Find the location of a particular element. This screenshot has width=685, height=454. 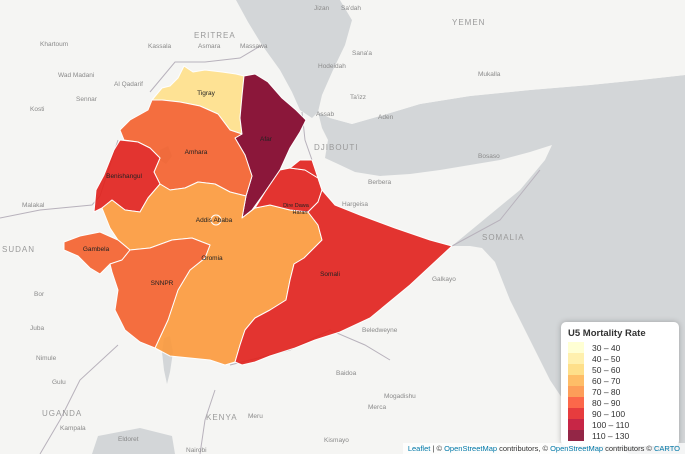

city-hargeisa: Hargeisa is located at coordinates (355, 204).